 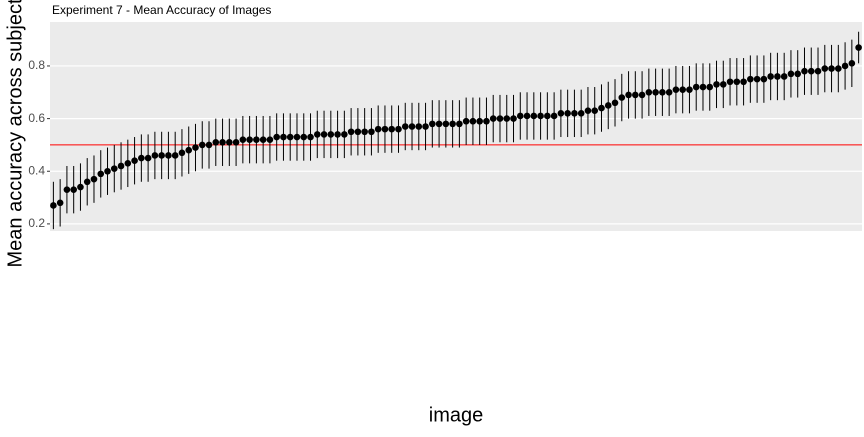 What do you see at coordinates (36, 223) in the screenshot?
I see `y-tick-label: 0.2` at bounding box center [36, 223].